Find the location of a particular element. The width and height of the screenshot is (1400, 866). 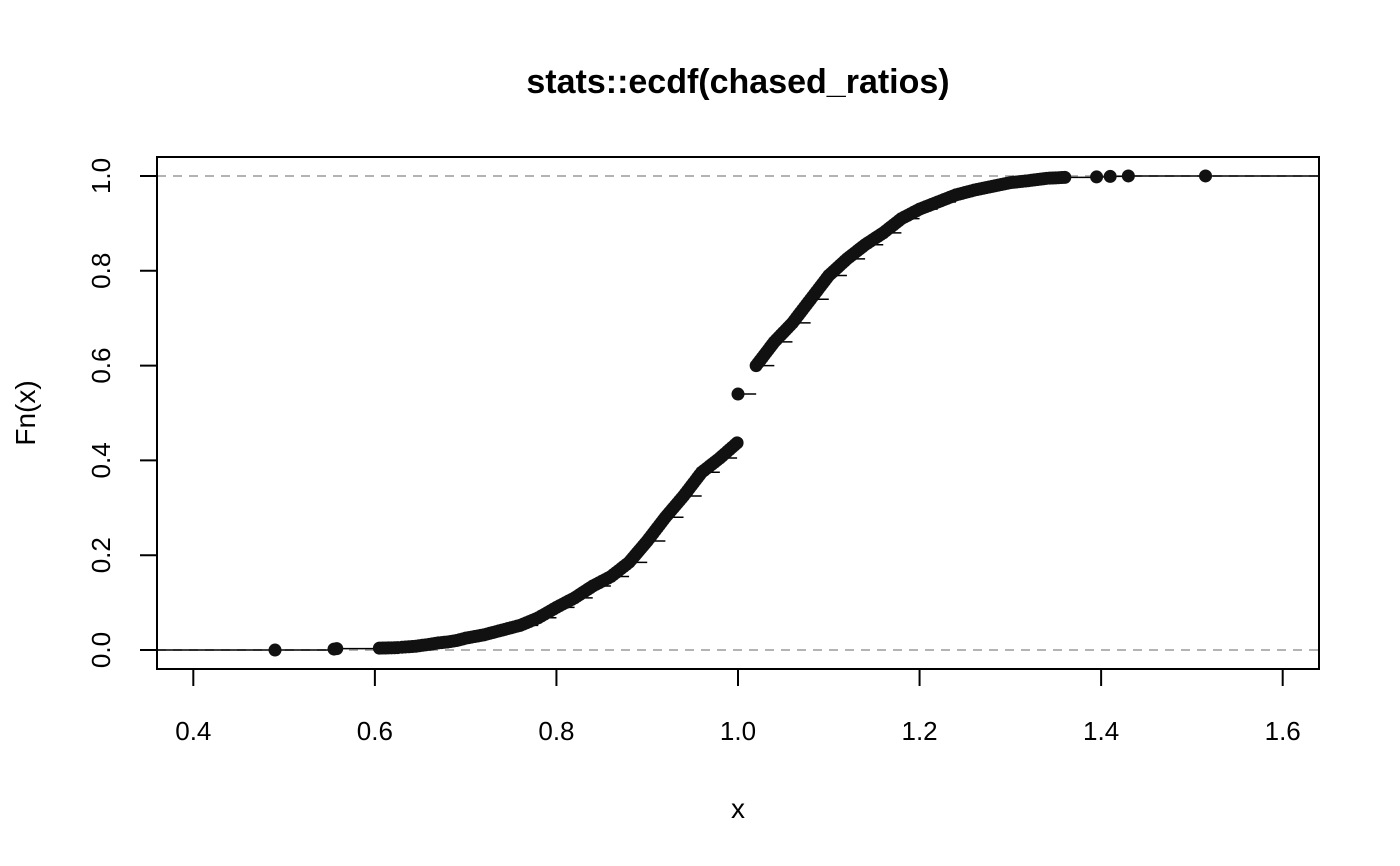

x-tick-label: 1.4 is located at coordinates (1101, 731).